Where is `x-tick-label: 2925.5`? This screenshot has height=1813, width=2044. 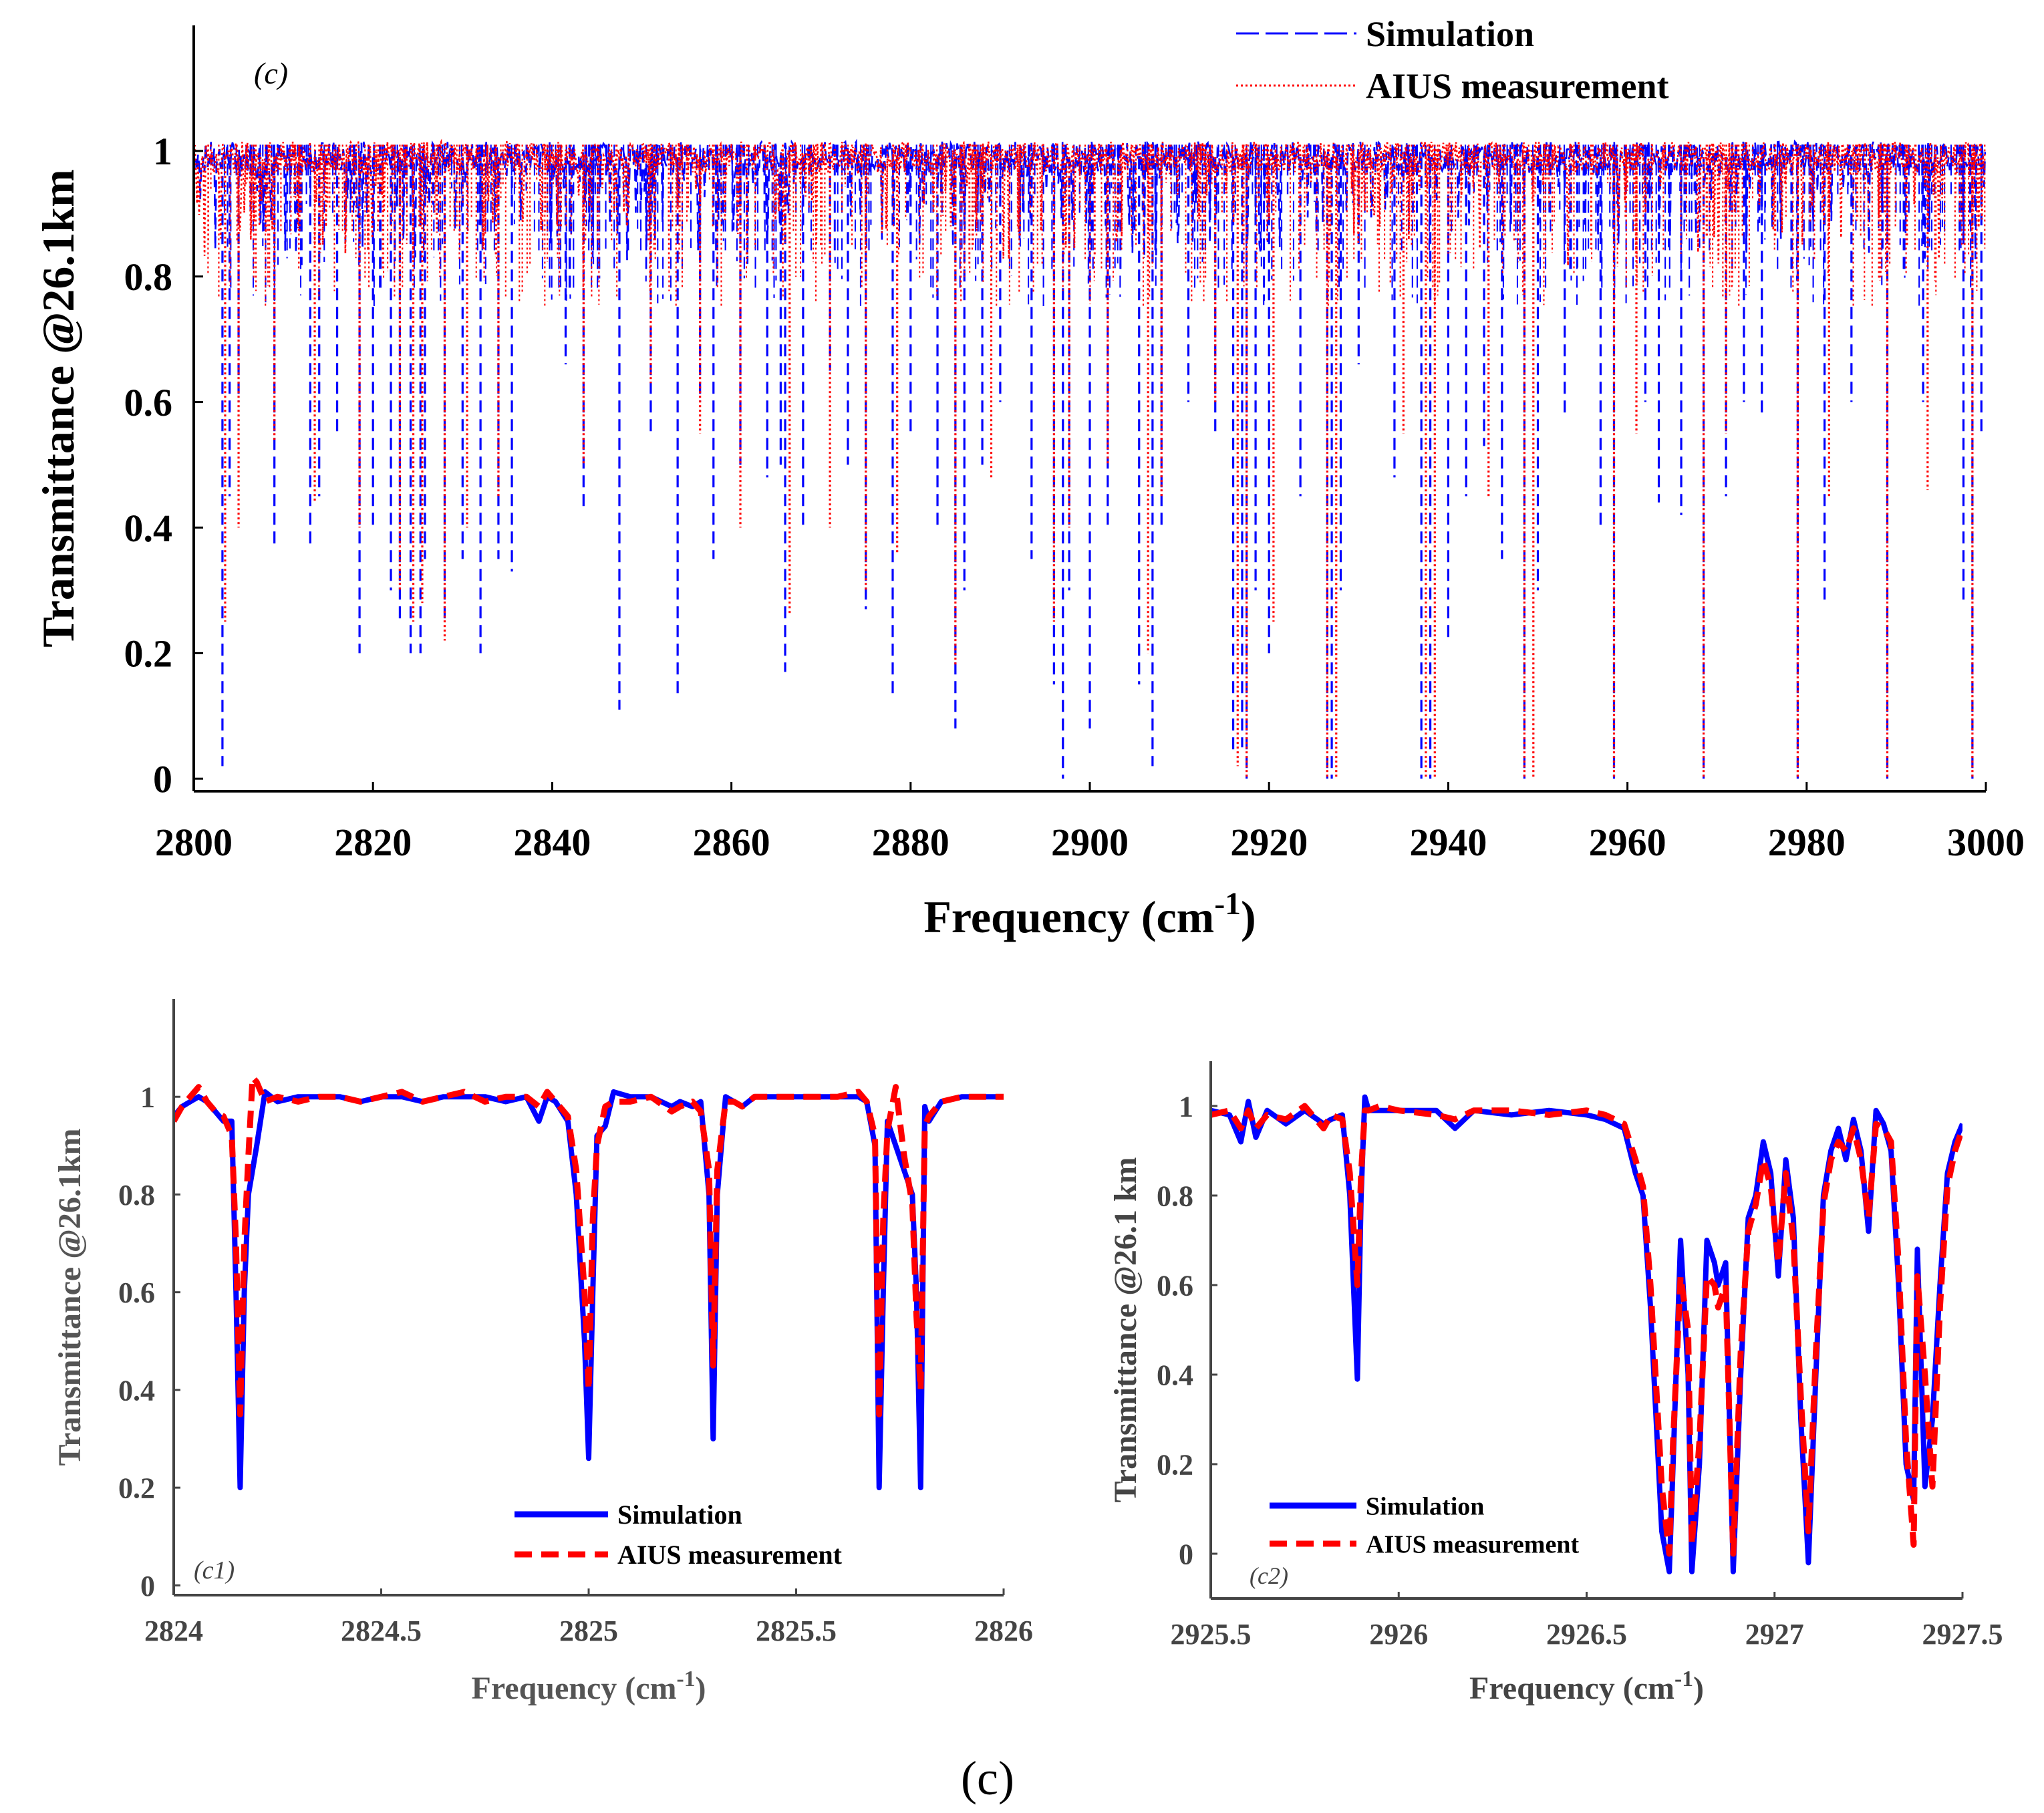 x-tick-label: 2925.5 is located at coordinates (1211, 1634).